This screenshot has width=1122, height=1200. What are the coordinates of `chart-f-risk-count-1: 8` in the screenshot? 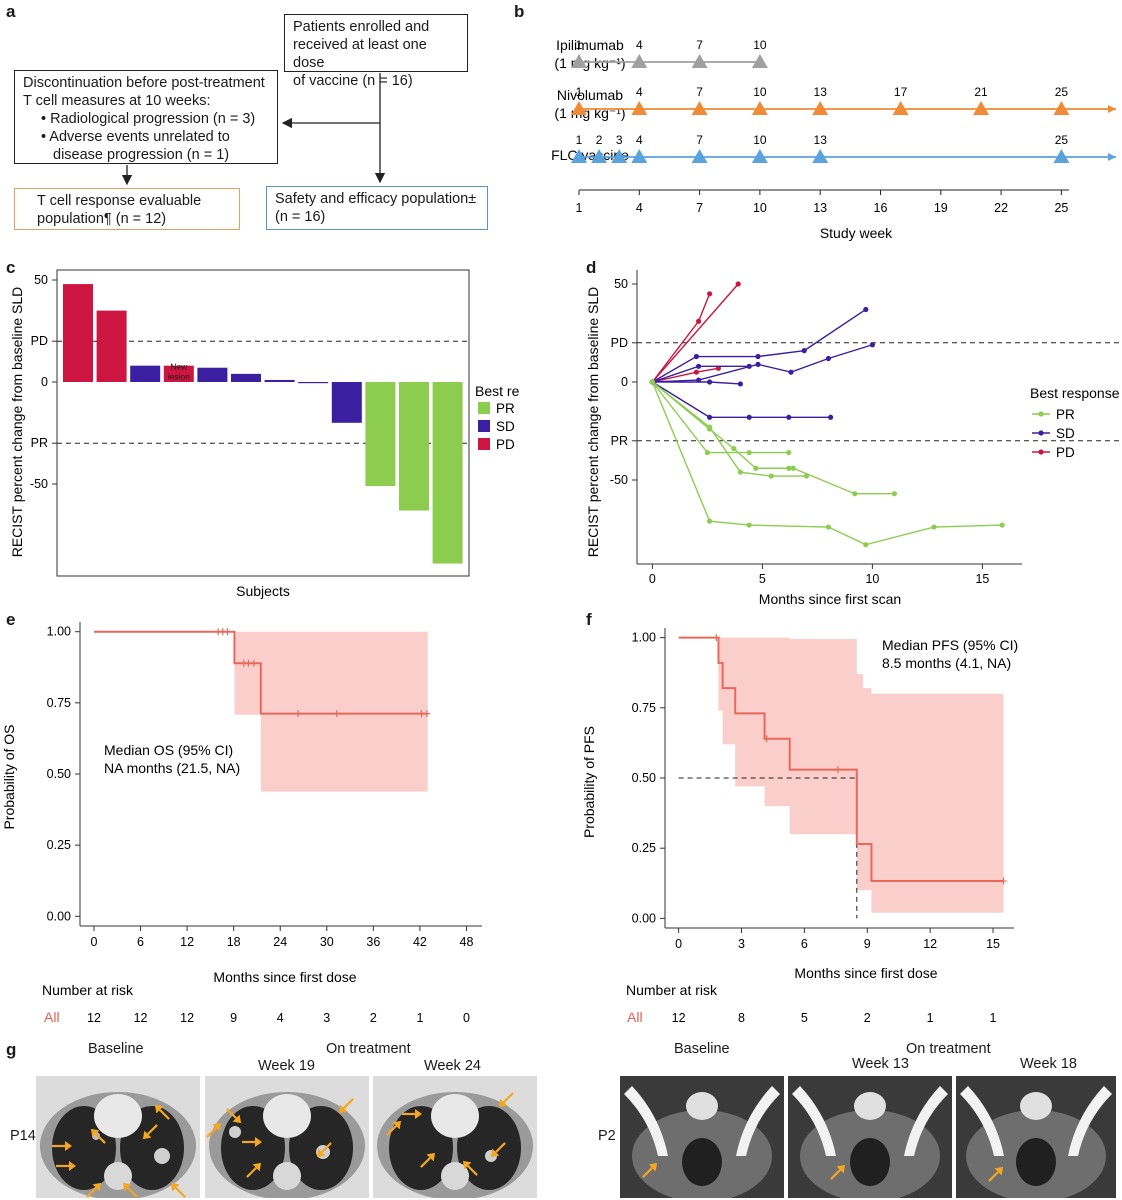 It's located at (741, 1018).